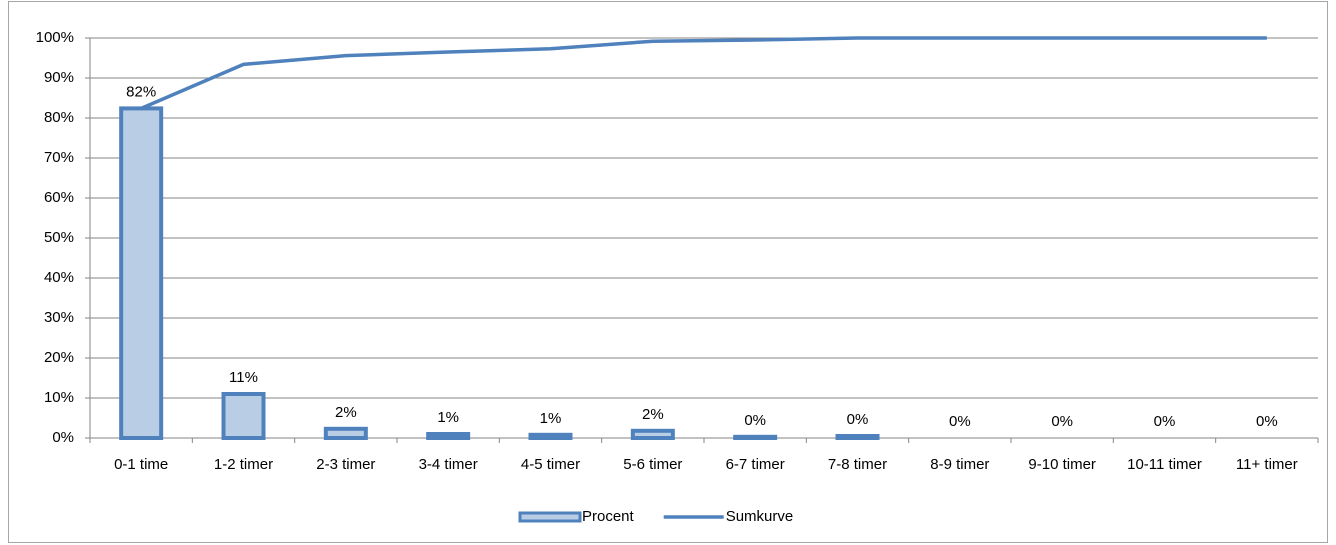 Image resolution: width=1336 pixels, height=545 pixels. I want to click on x-tick-label: 7-8 timer, so click(857, 464).